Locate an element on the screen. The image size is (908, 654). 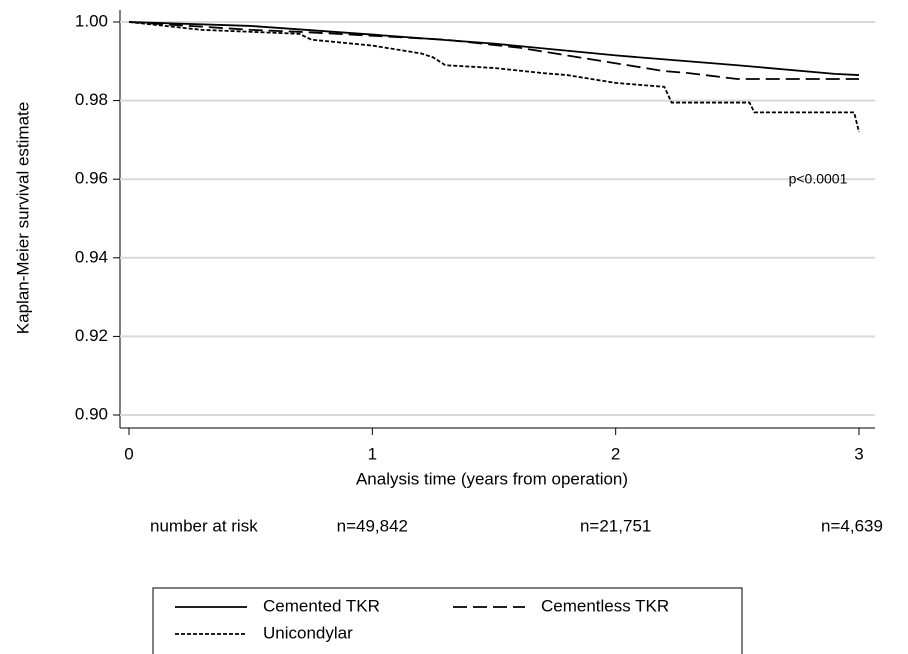
x-tick-label: 0 is located at coordinates (128, 453).